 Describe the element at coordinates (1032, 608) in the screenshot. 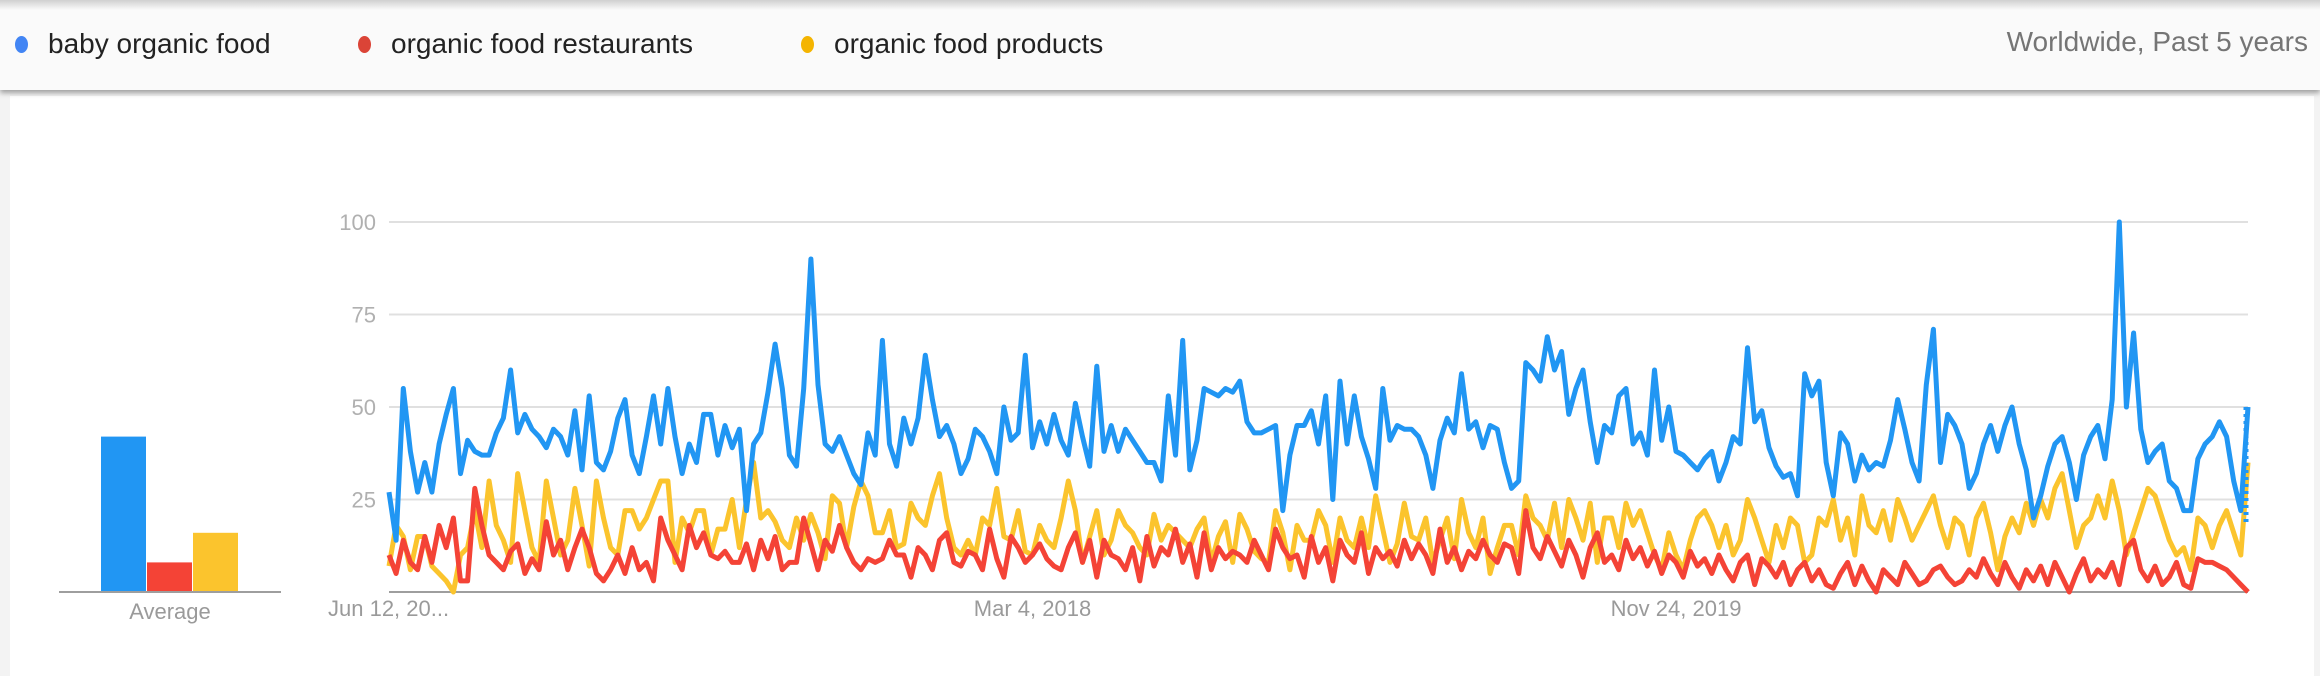

I see `x-tick-label: Mar 4, 2018` at that location.